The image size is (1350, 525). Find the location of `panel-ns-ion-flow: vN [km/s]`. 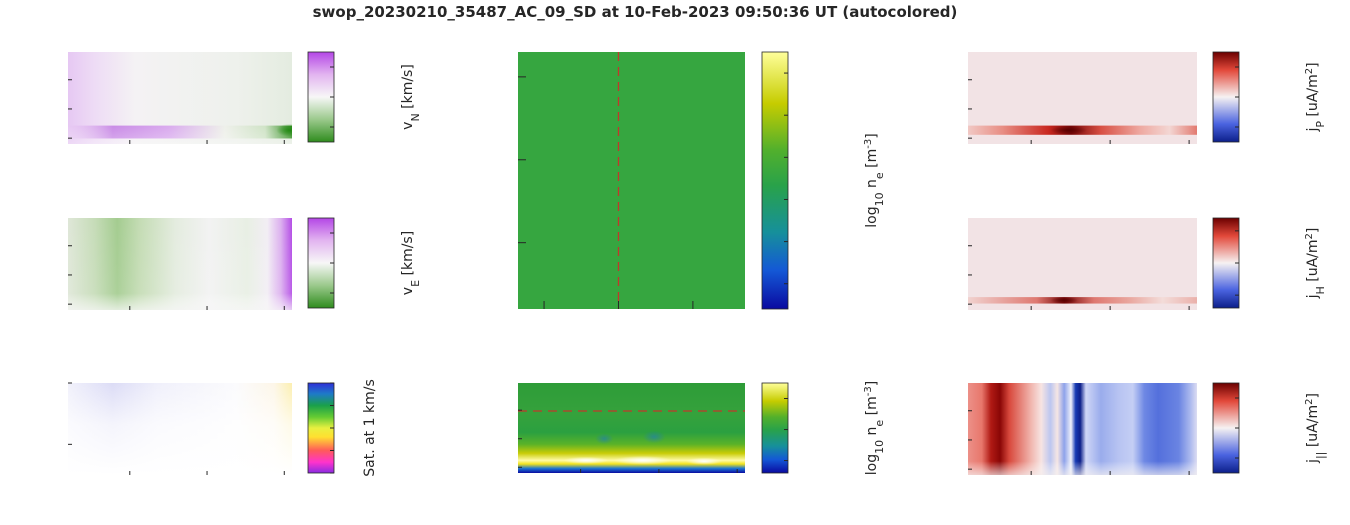

panel-ns-ion-flow: vN [km/s] is located at coordinates (245, 97).